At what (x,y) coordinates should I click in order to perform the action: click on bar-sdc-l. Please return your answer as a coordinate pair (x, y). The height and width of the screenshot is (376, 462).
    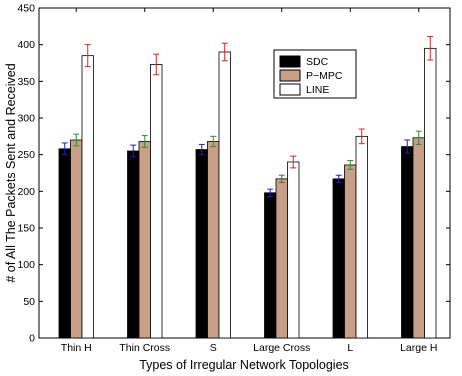
    Looking at the image, I should click on (338, 258).